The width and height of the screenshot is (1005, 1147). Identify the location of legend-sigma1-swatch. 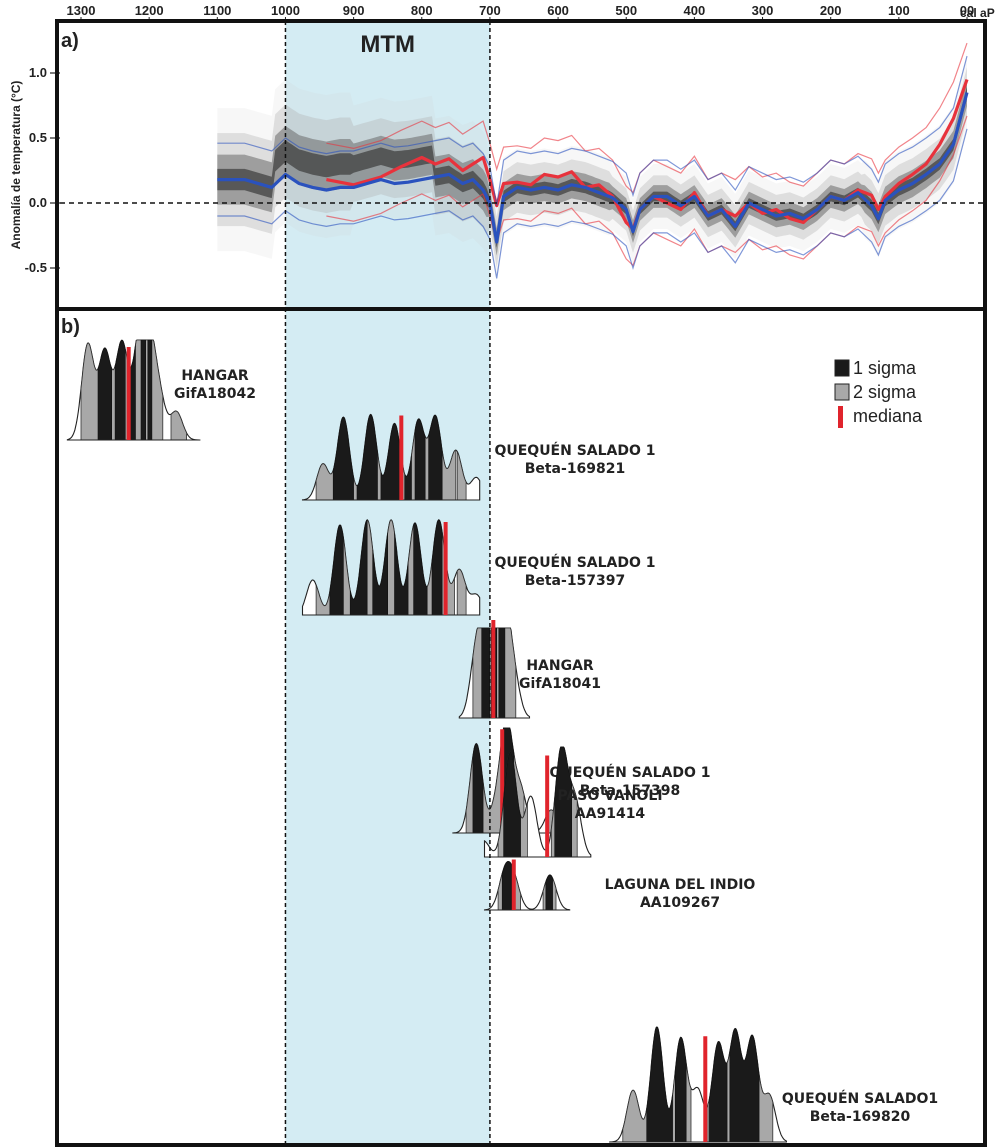
(842, 368).